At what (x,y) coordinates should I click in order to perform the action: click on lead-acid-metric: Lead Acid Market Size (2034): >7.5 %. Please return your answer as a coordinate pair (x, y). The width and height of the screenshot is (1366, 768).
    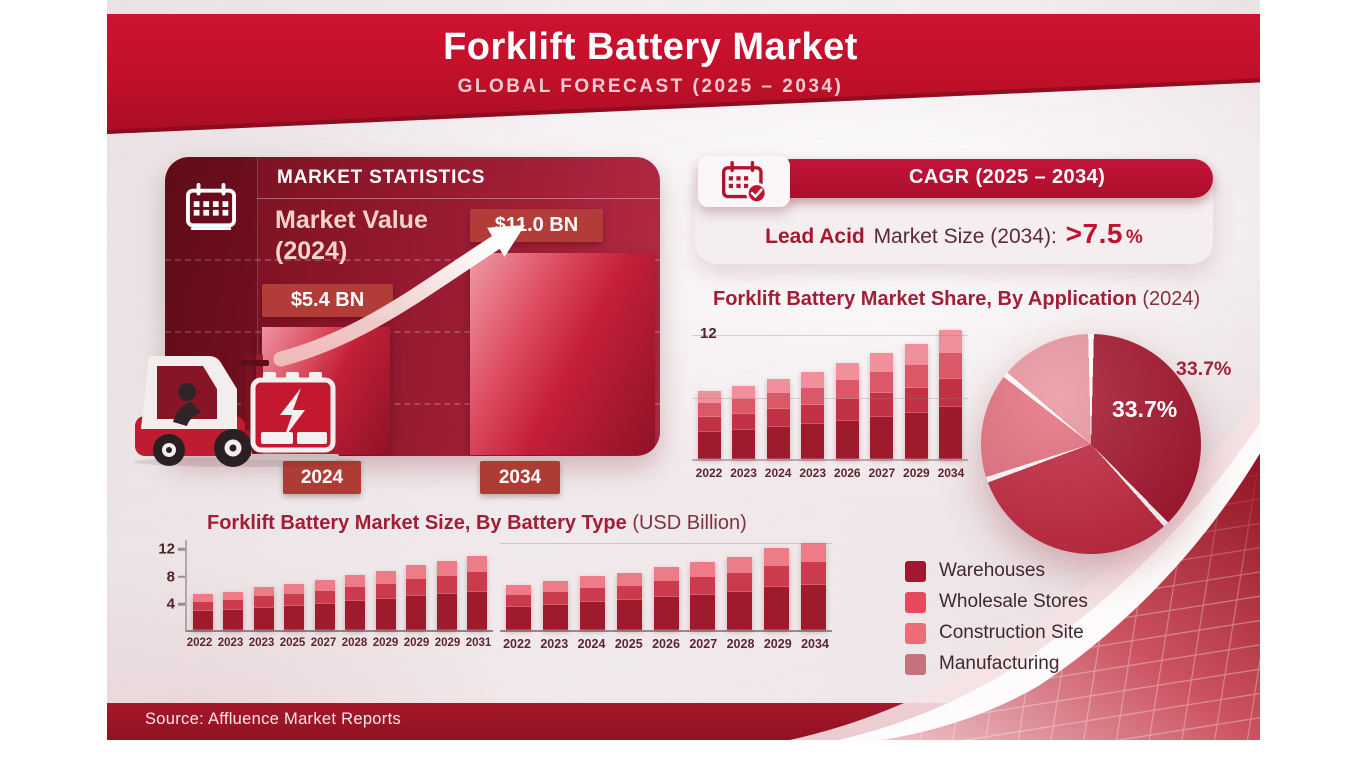
    Looking at the image, I should click on (954, 234).